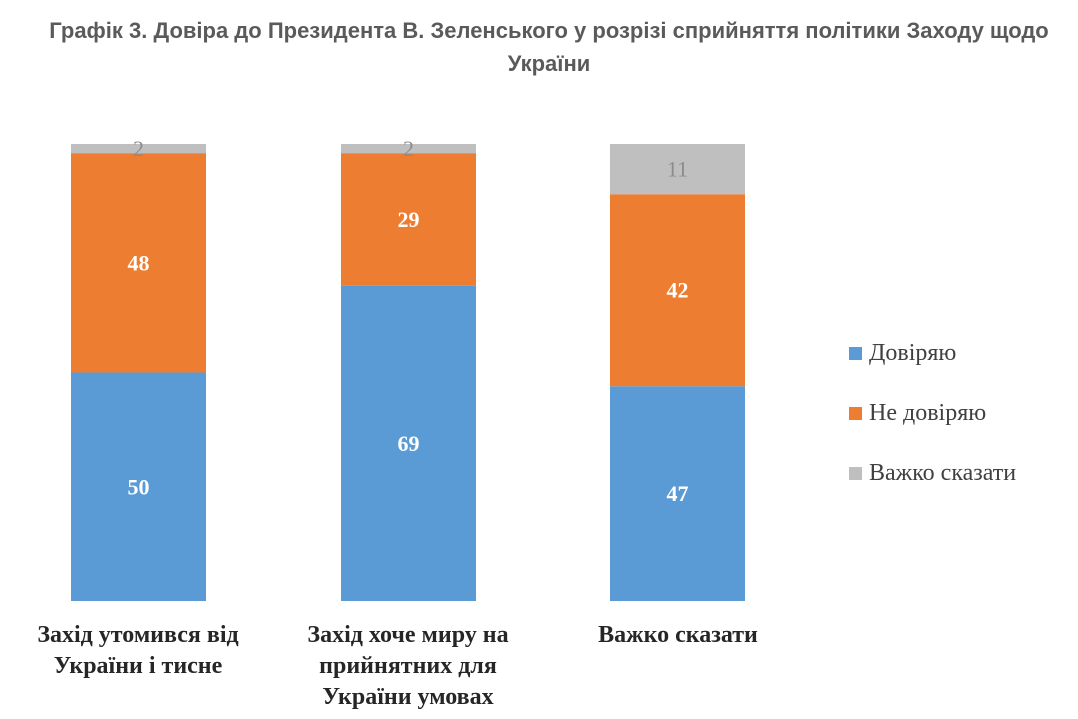 The width and height of the screenshot is (1078, 719). I want to click on data-label-trust-3: 47, so click(678, 493).